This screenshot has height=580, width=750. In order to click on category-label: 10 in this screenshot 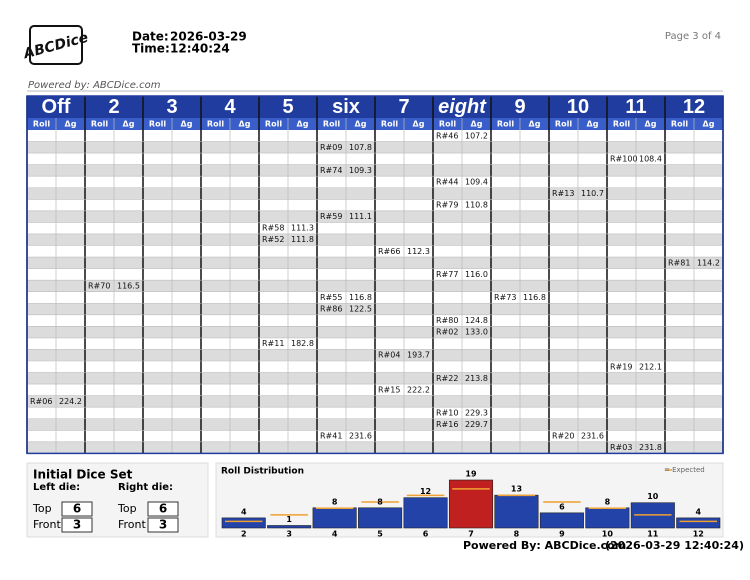, I will do `click(608, 534)`.